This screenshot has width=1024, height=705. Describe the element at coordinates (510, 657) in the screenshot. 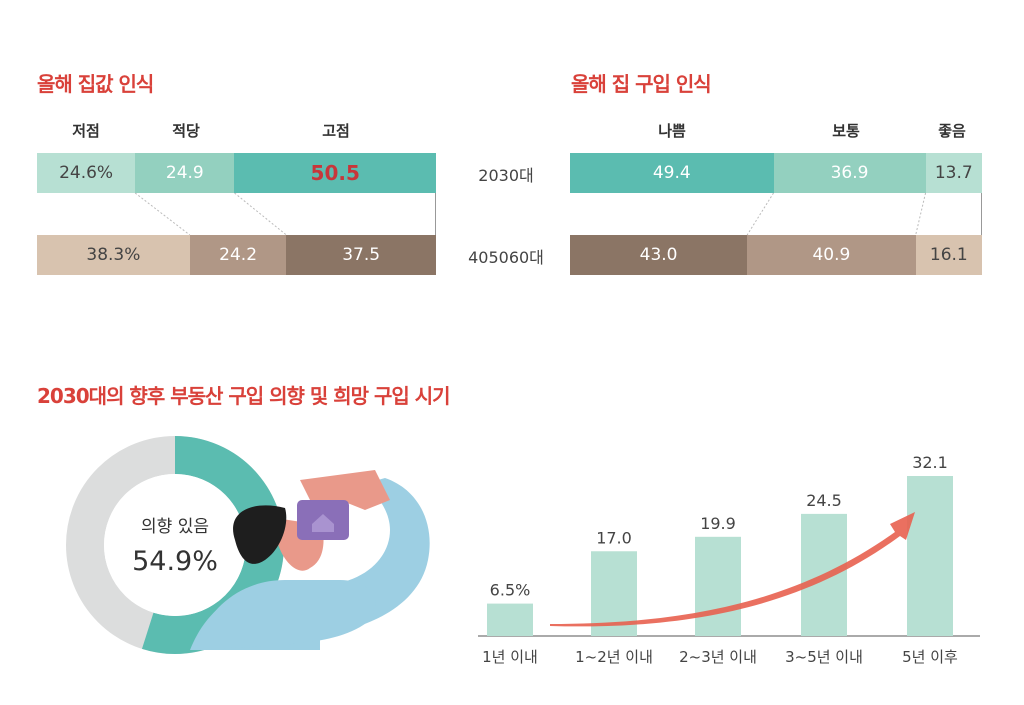

I see `tick-label: 1년 이내` at that location.